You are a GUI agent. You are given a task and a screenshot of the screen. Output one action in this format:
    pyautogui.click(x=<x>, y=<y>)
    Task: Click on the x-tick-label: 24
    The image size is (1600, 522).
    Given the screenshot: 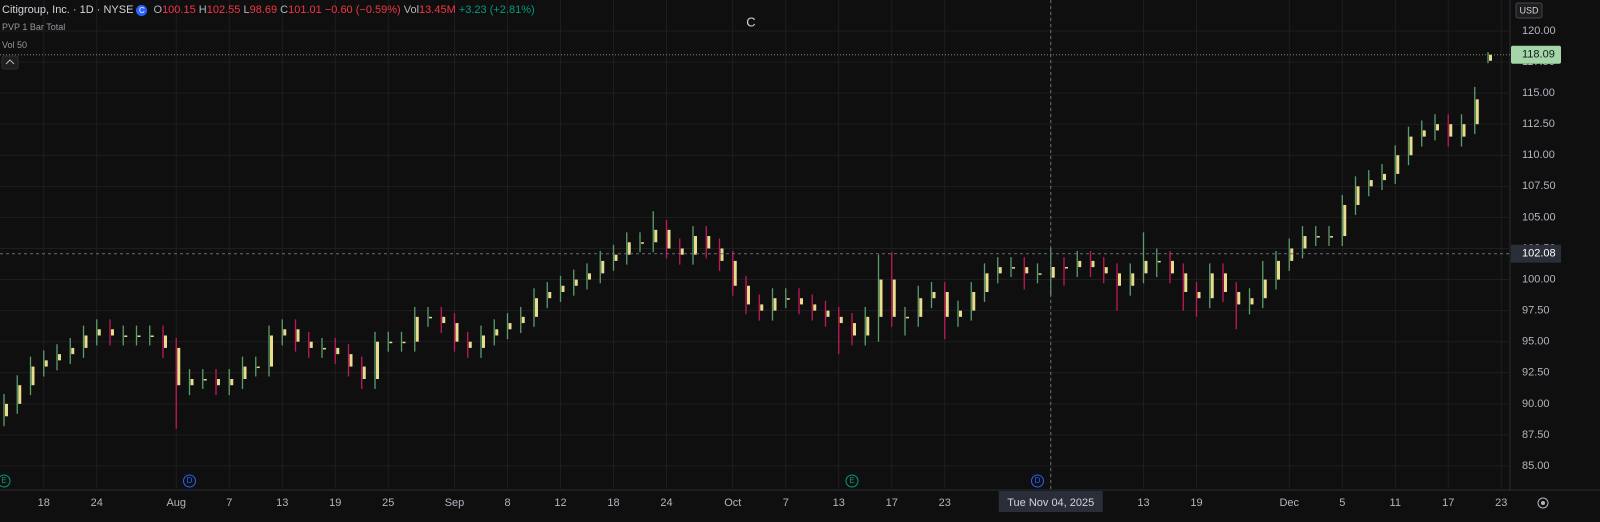 What is the action you would take?
    pyautogui.click(x=666, y=503)
    